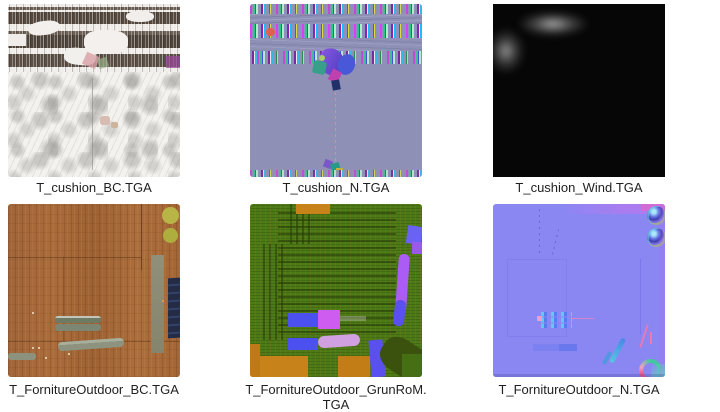  Describe the element at coordinates (579, 290) in the screenshot. I see `thumbnail-t-fornitureoutdoor-n` at that location.